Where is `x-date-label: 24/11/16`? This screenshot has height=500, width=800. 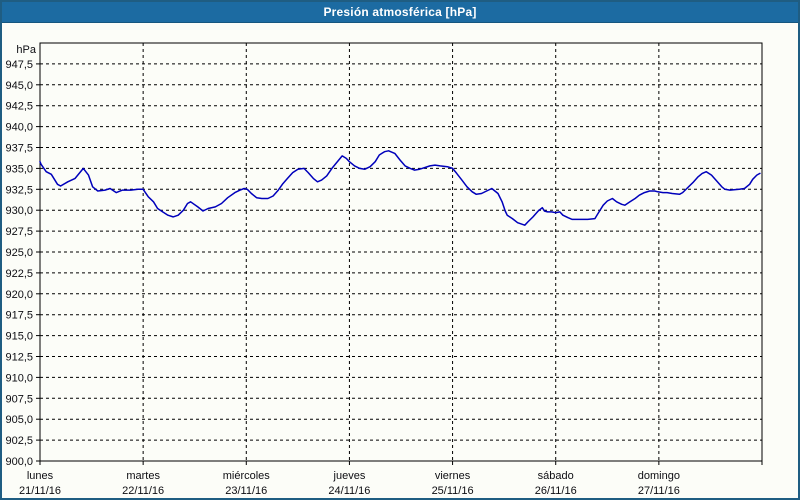
x-date-label: 24/11/16 is located at coordinates (349, 491).